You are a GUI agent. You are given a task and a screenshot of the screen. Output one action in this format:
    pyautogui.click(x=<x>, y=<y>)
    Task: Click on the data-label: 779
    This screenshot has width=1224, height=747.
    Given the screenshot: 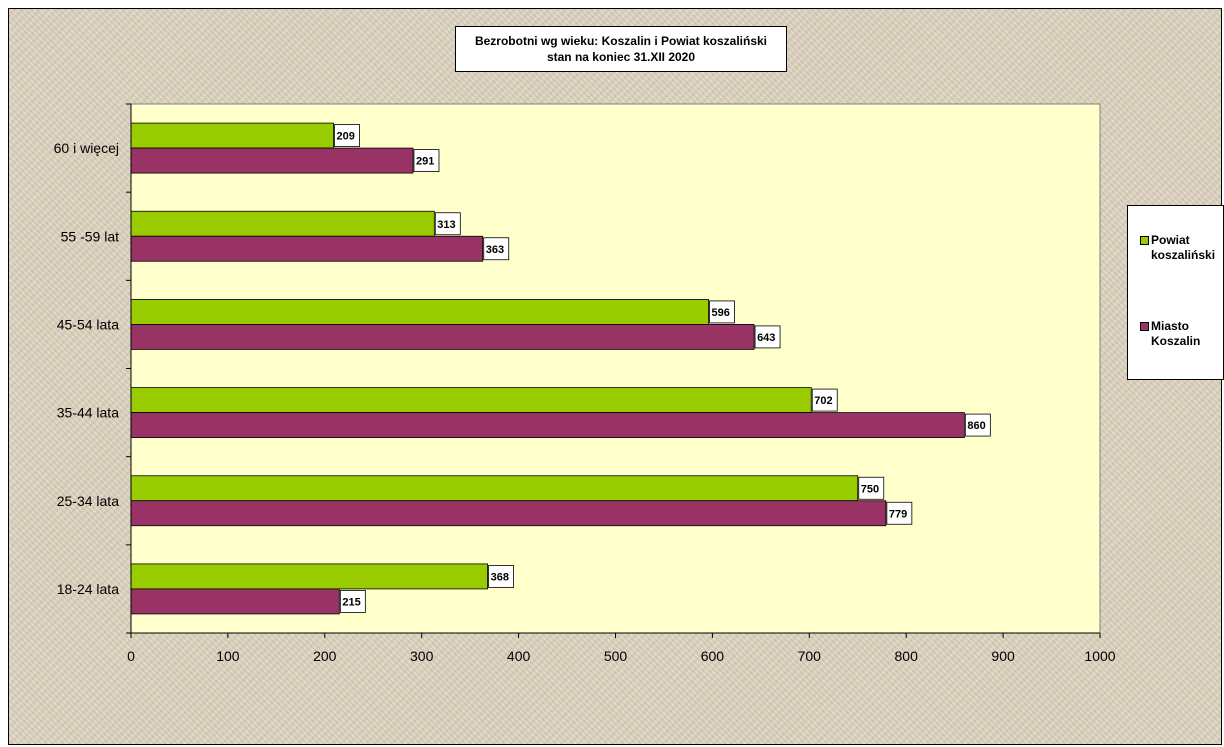 What is the action you would take?
    pyautogui.click(x=898, y=514)
    